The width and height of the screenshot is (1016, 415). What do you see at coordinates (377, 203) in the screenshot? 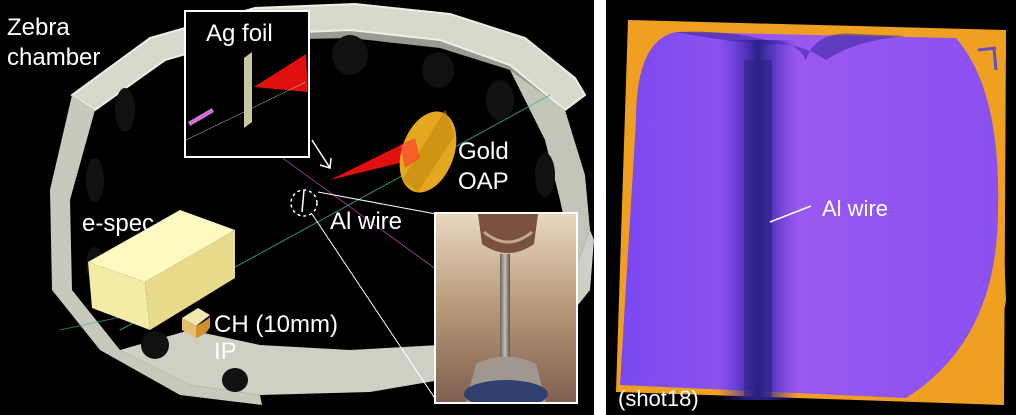
I see `leader-line-top` at bounding box center [377, 203].